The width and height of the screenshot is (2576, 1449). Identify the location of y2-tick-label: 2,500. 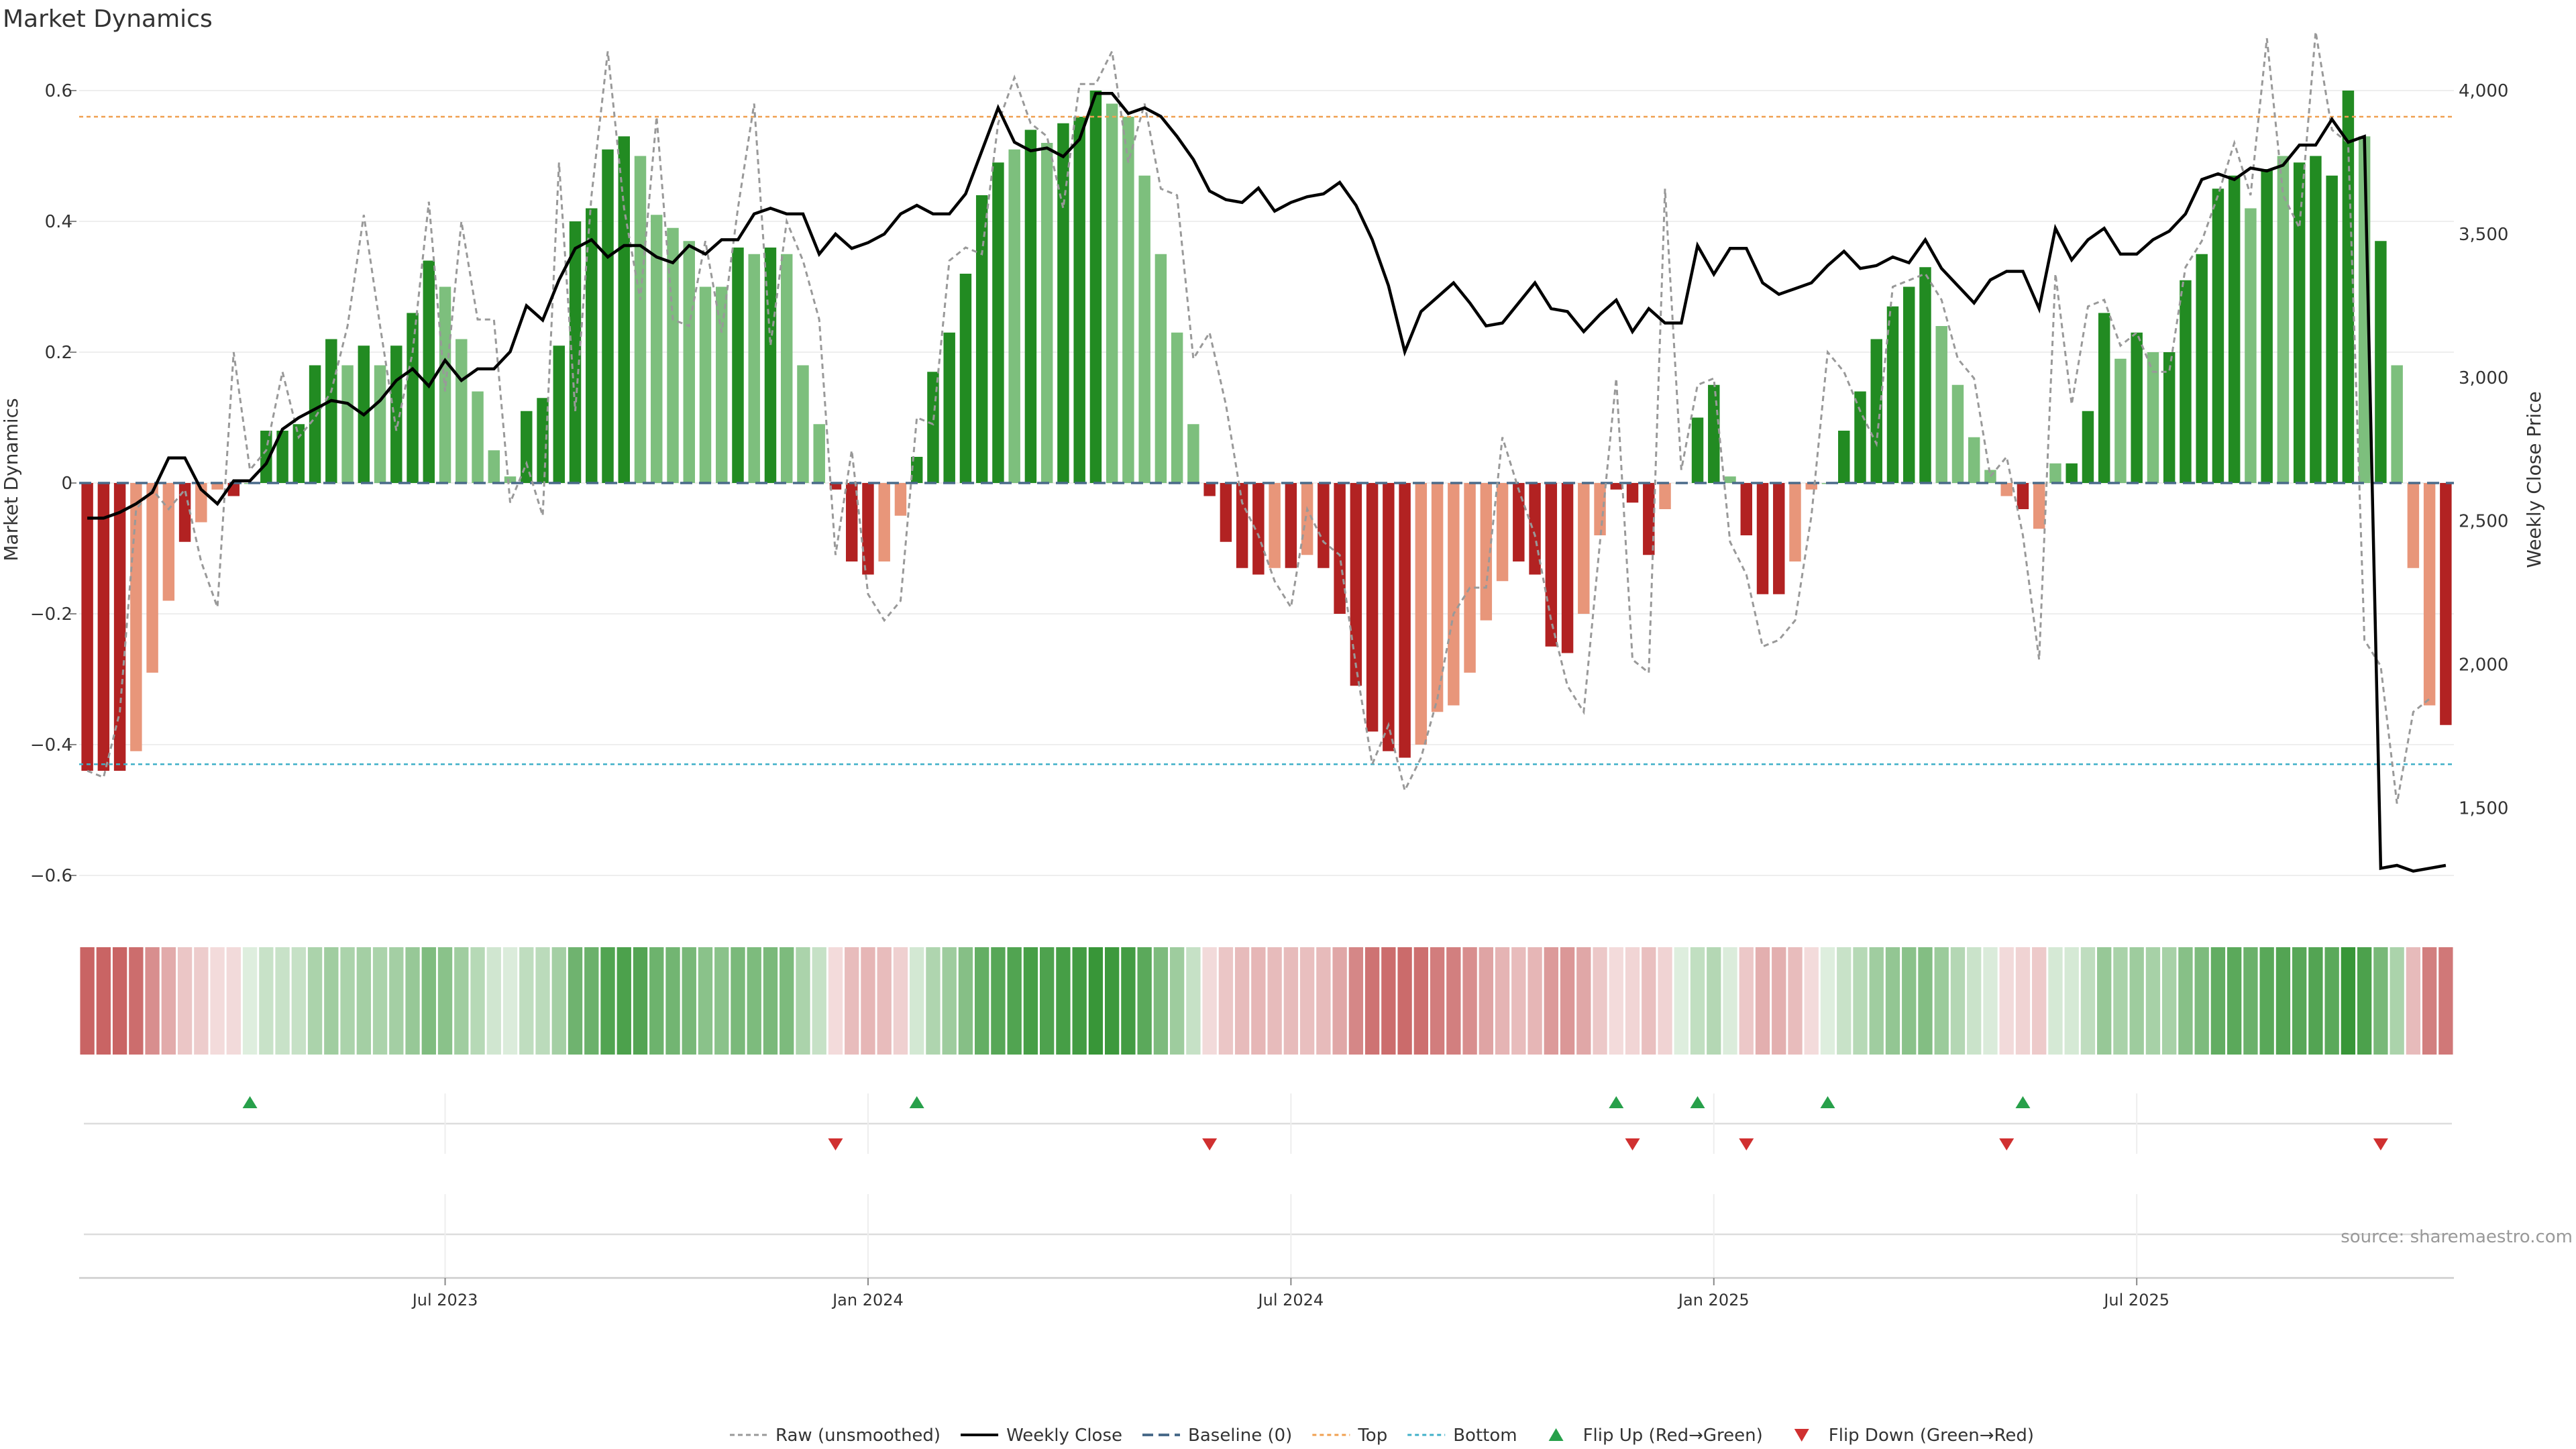
(2483, 522).